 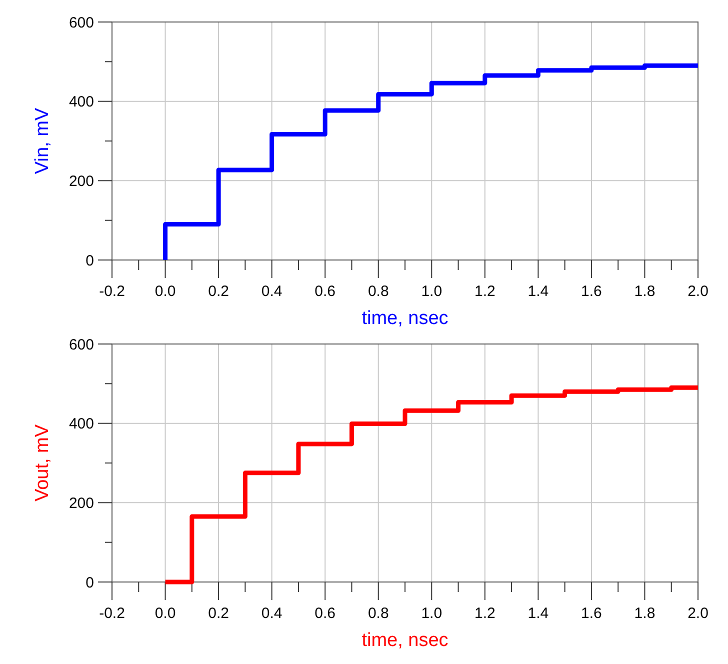 What do you see at coordinates (42, 463) in the screenshot?
I see `y-axis-title: Vout, mV` at bounding box center [42, 463].